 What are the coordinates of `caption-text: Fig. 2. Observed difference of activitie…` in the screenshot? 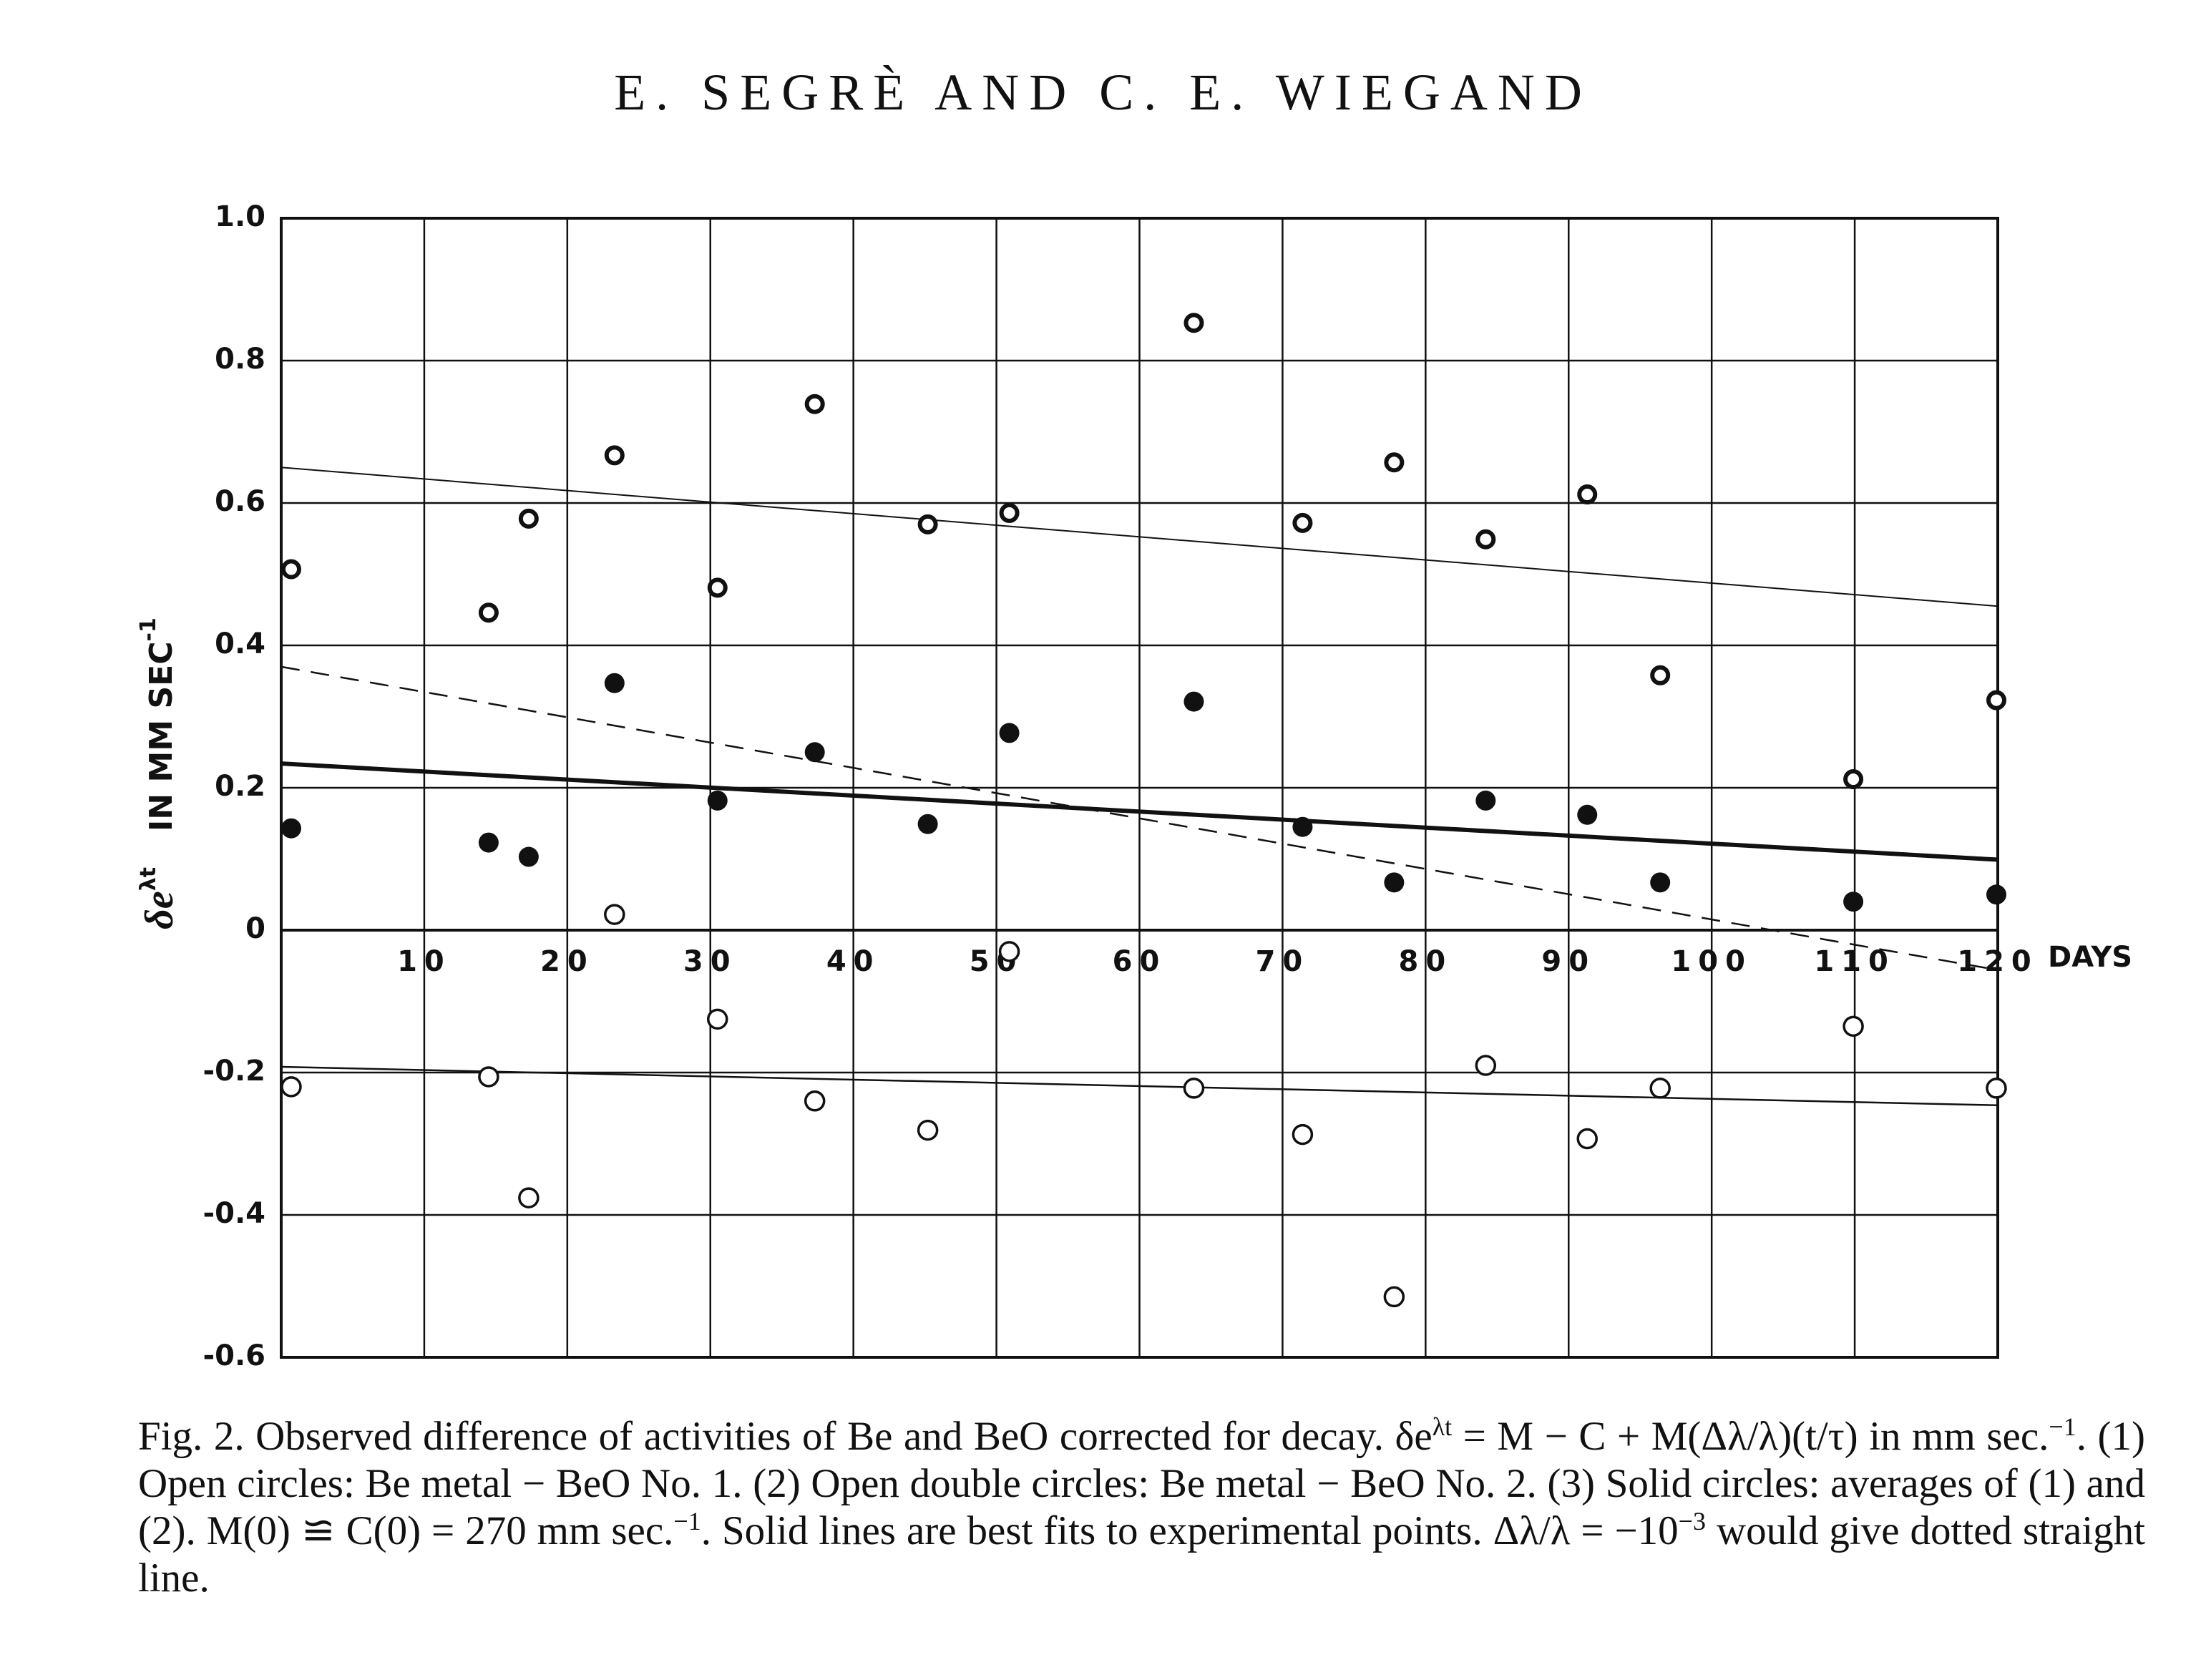 It's located at (786, 1436).